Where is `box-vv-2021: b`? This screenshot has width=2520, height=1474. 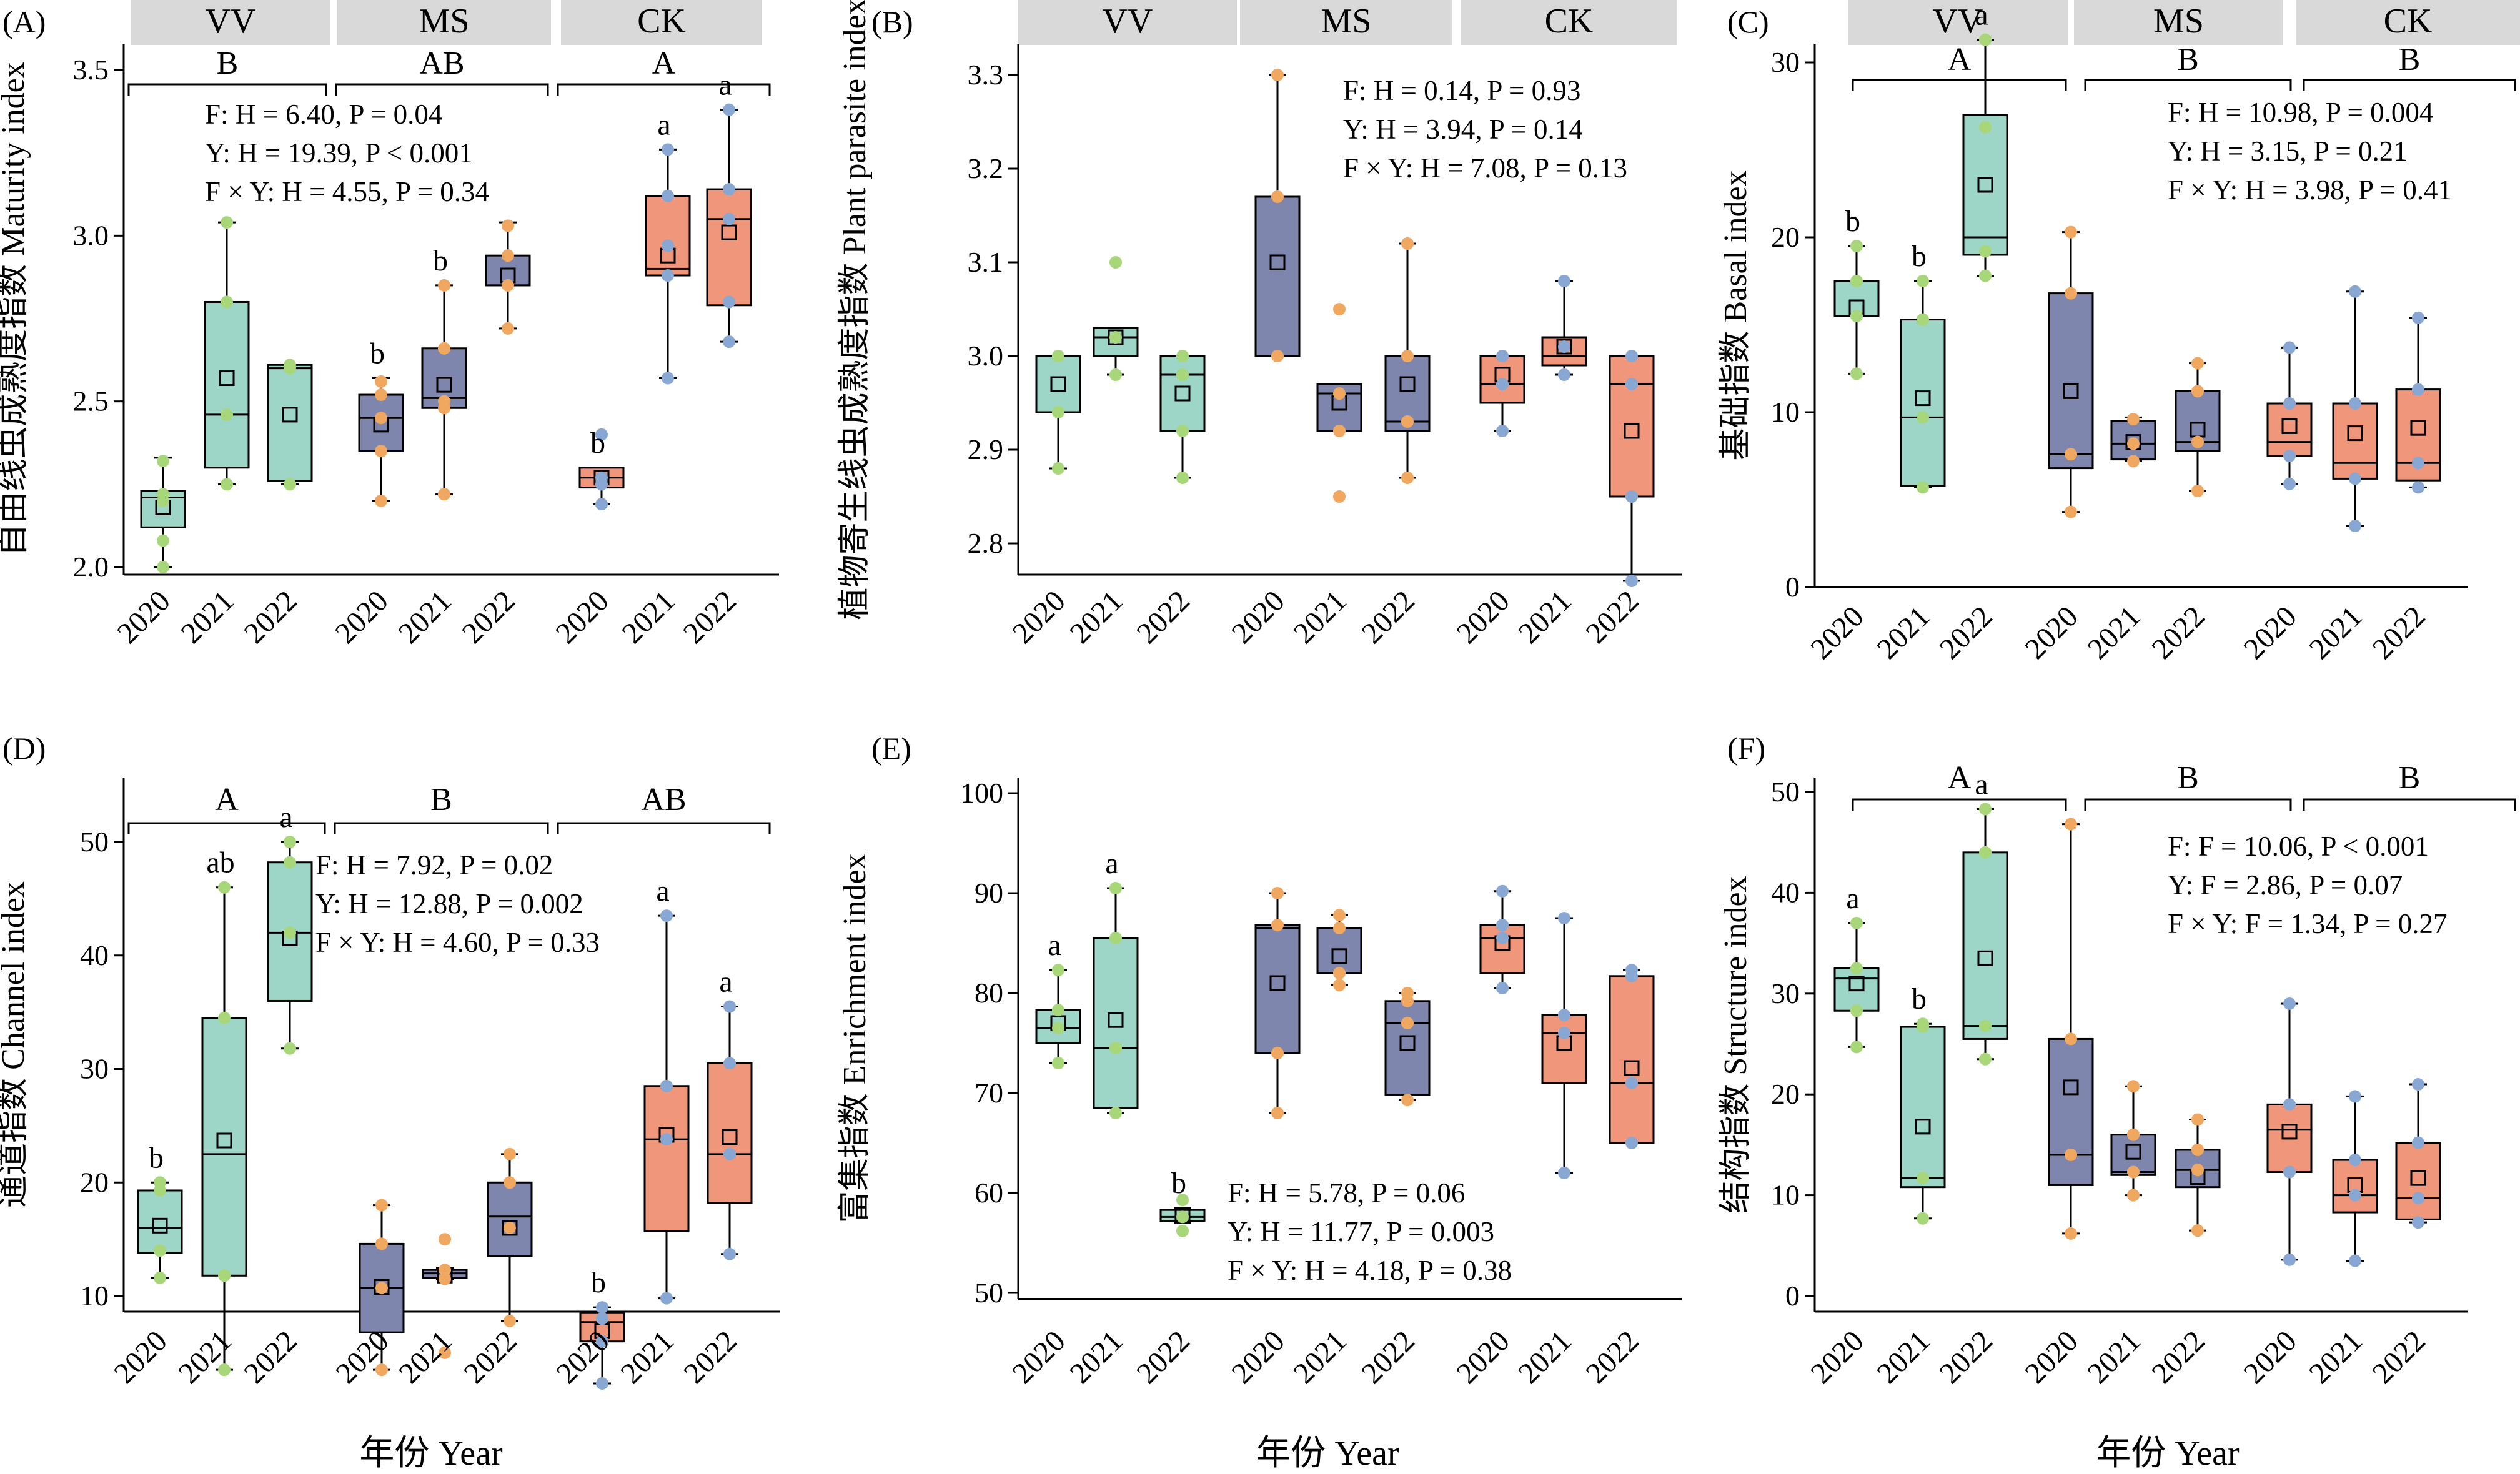 box-vv-2021: b is located at coordinates (1923, 367).